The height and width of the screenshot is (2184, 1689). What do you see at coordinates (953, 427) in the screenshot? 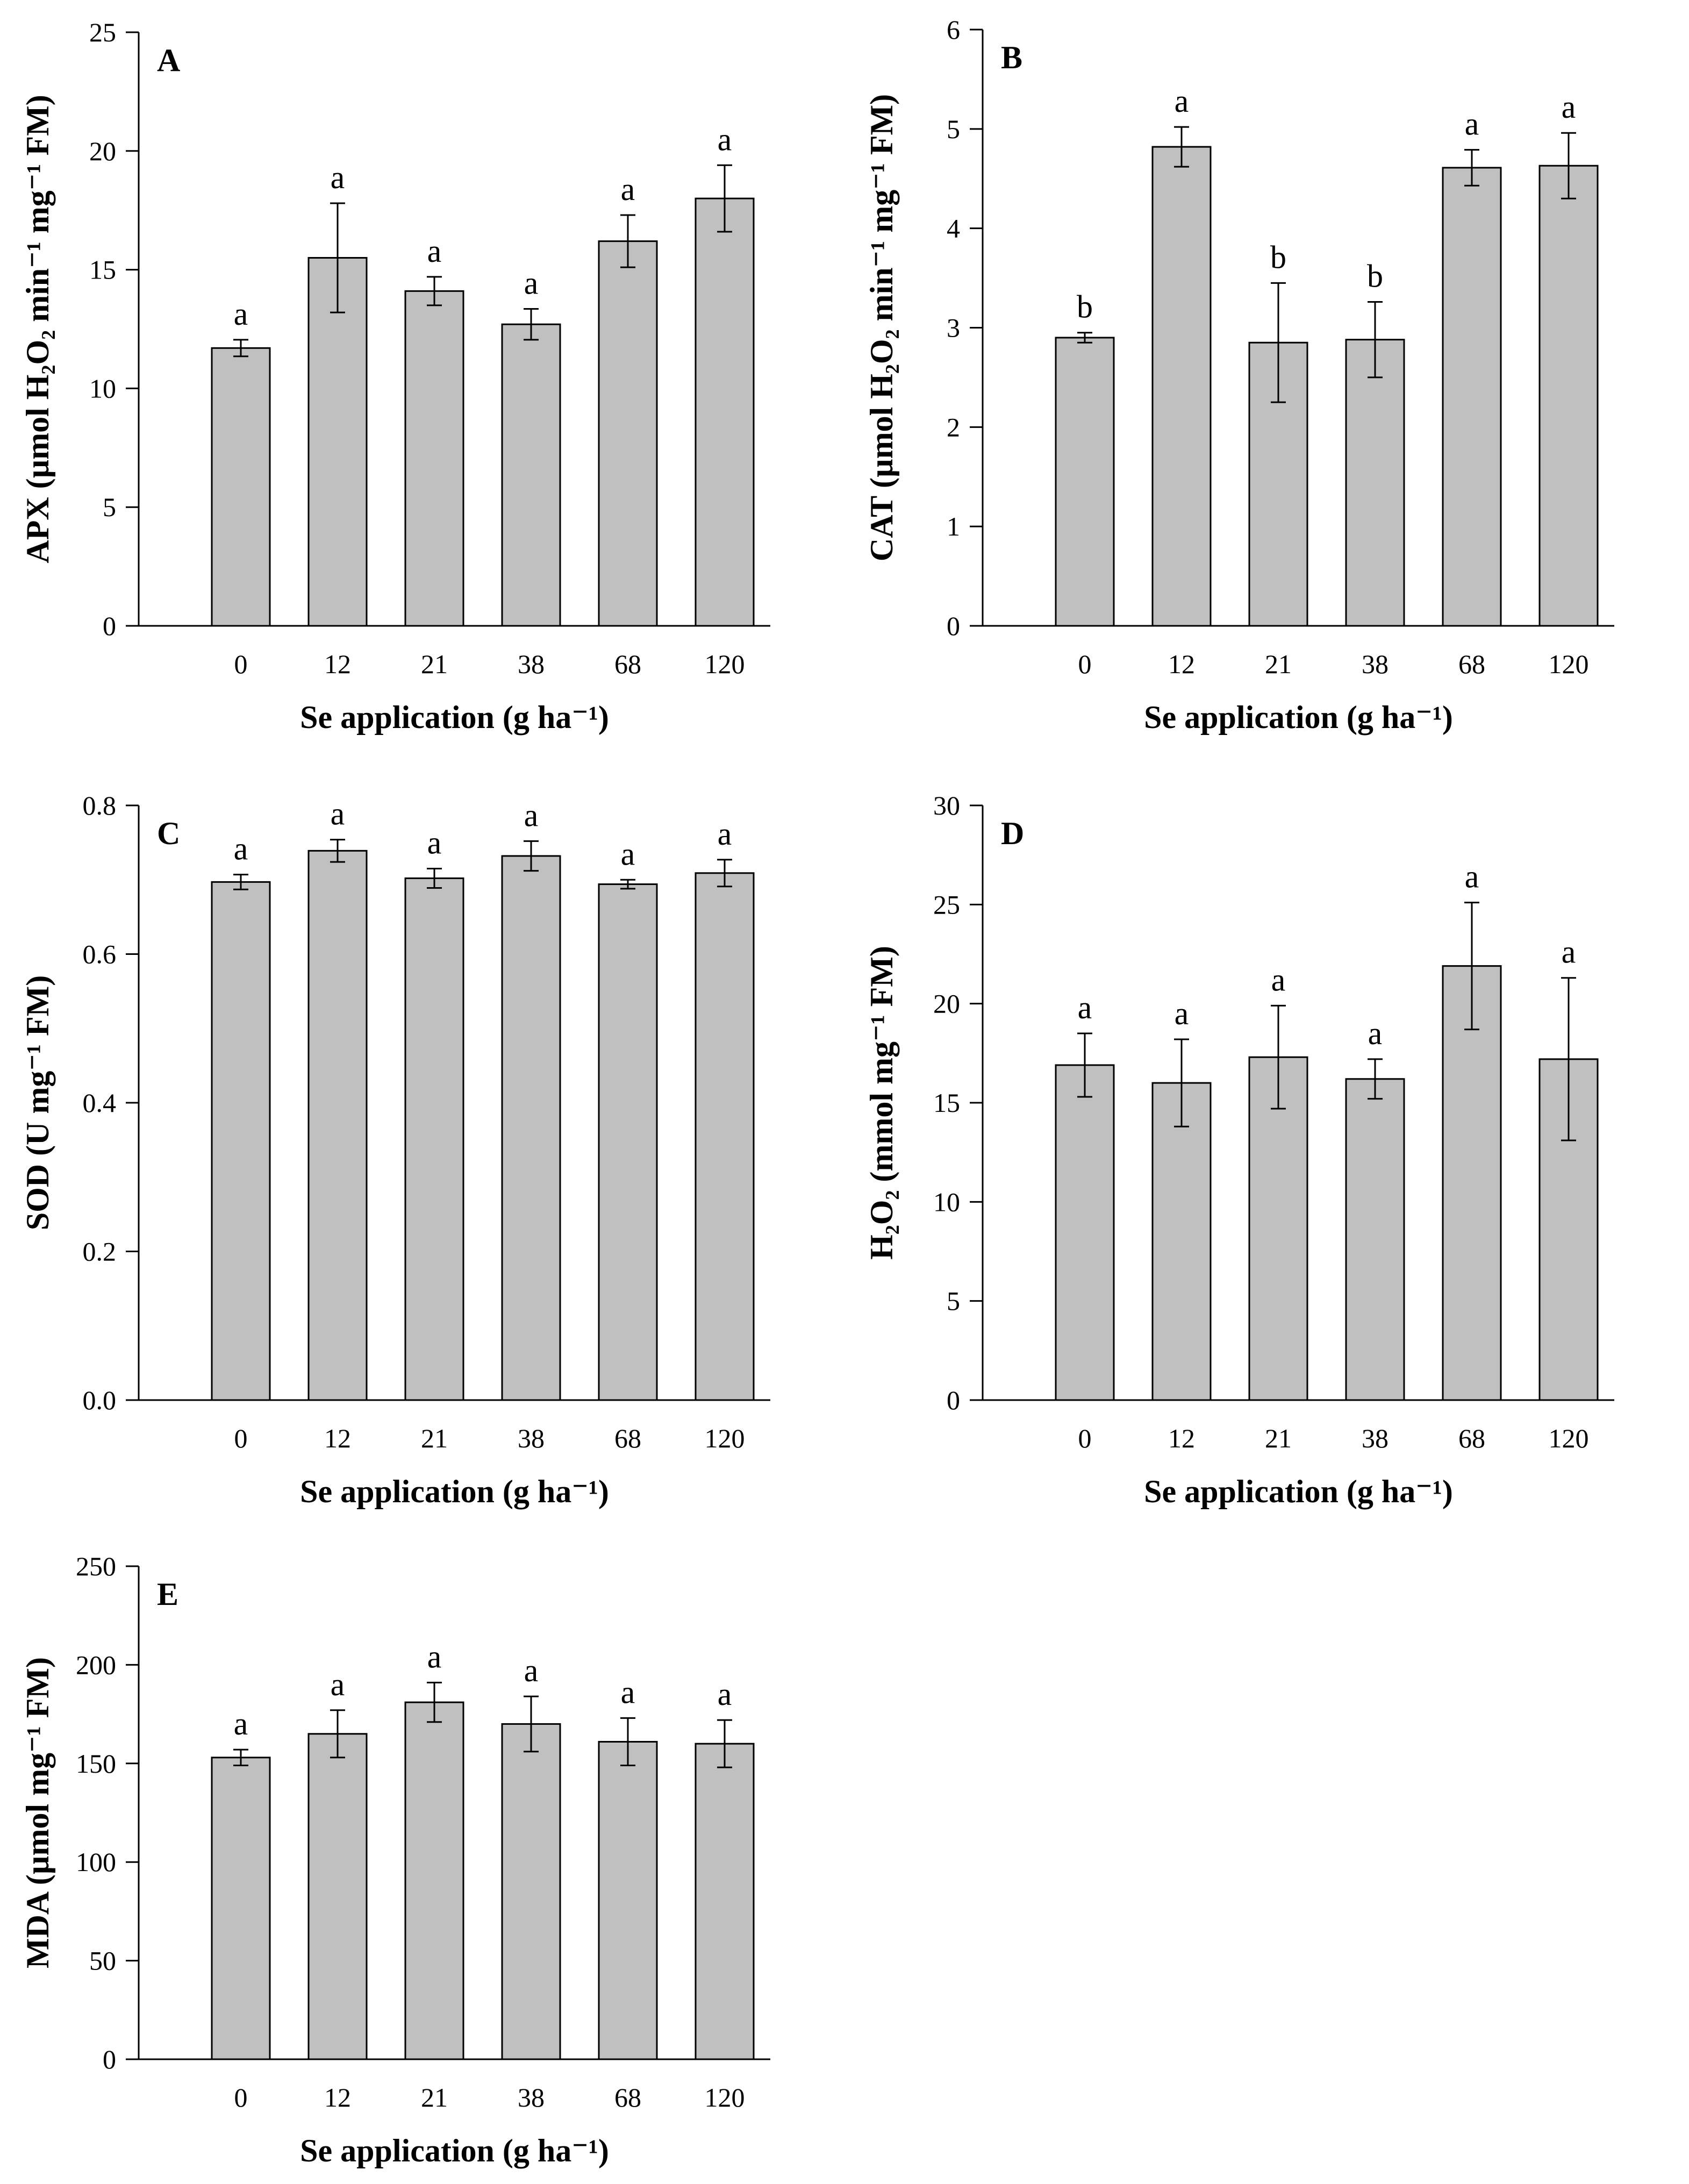
I see `y-tick-label: 2` at bounding box center [953, 427].